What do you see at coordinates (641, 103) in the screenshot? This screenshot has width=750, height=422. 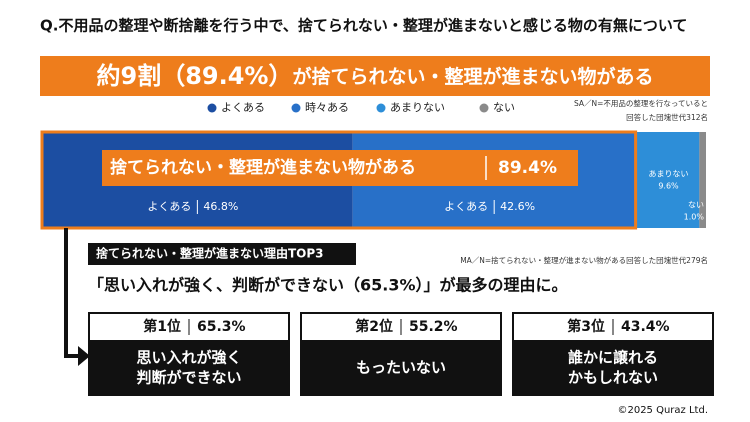 I see `note: SA／N=不用品の整理を行なっていると` at bounding box center [641, 103].